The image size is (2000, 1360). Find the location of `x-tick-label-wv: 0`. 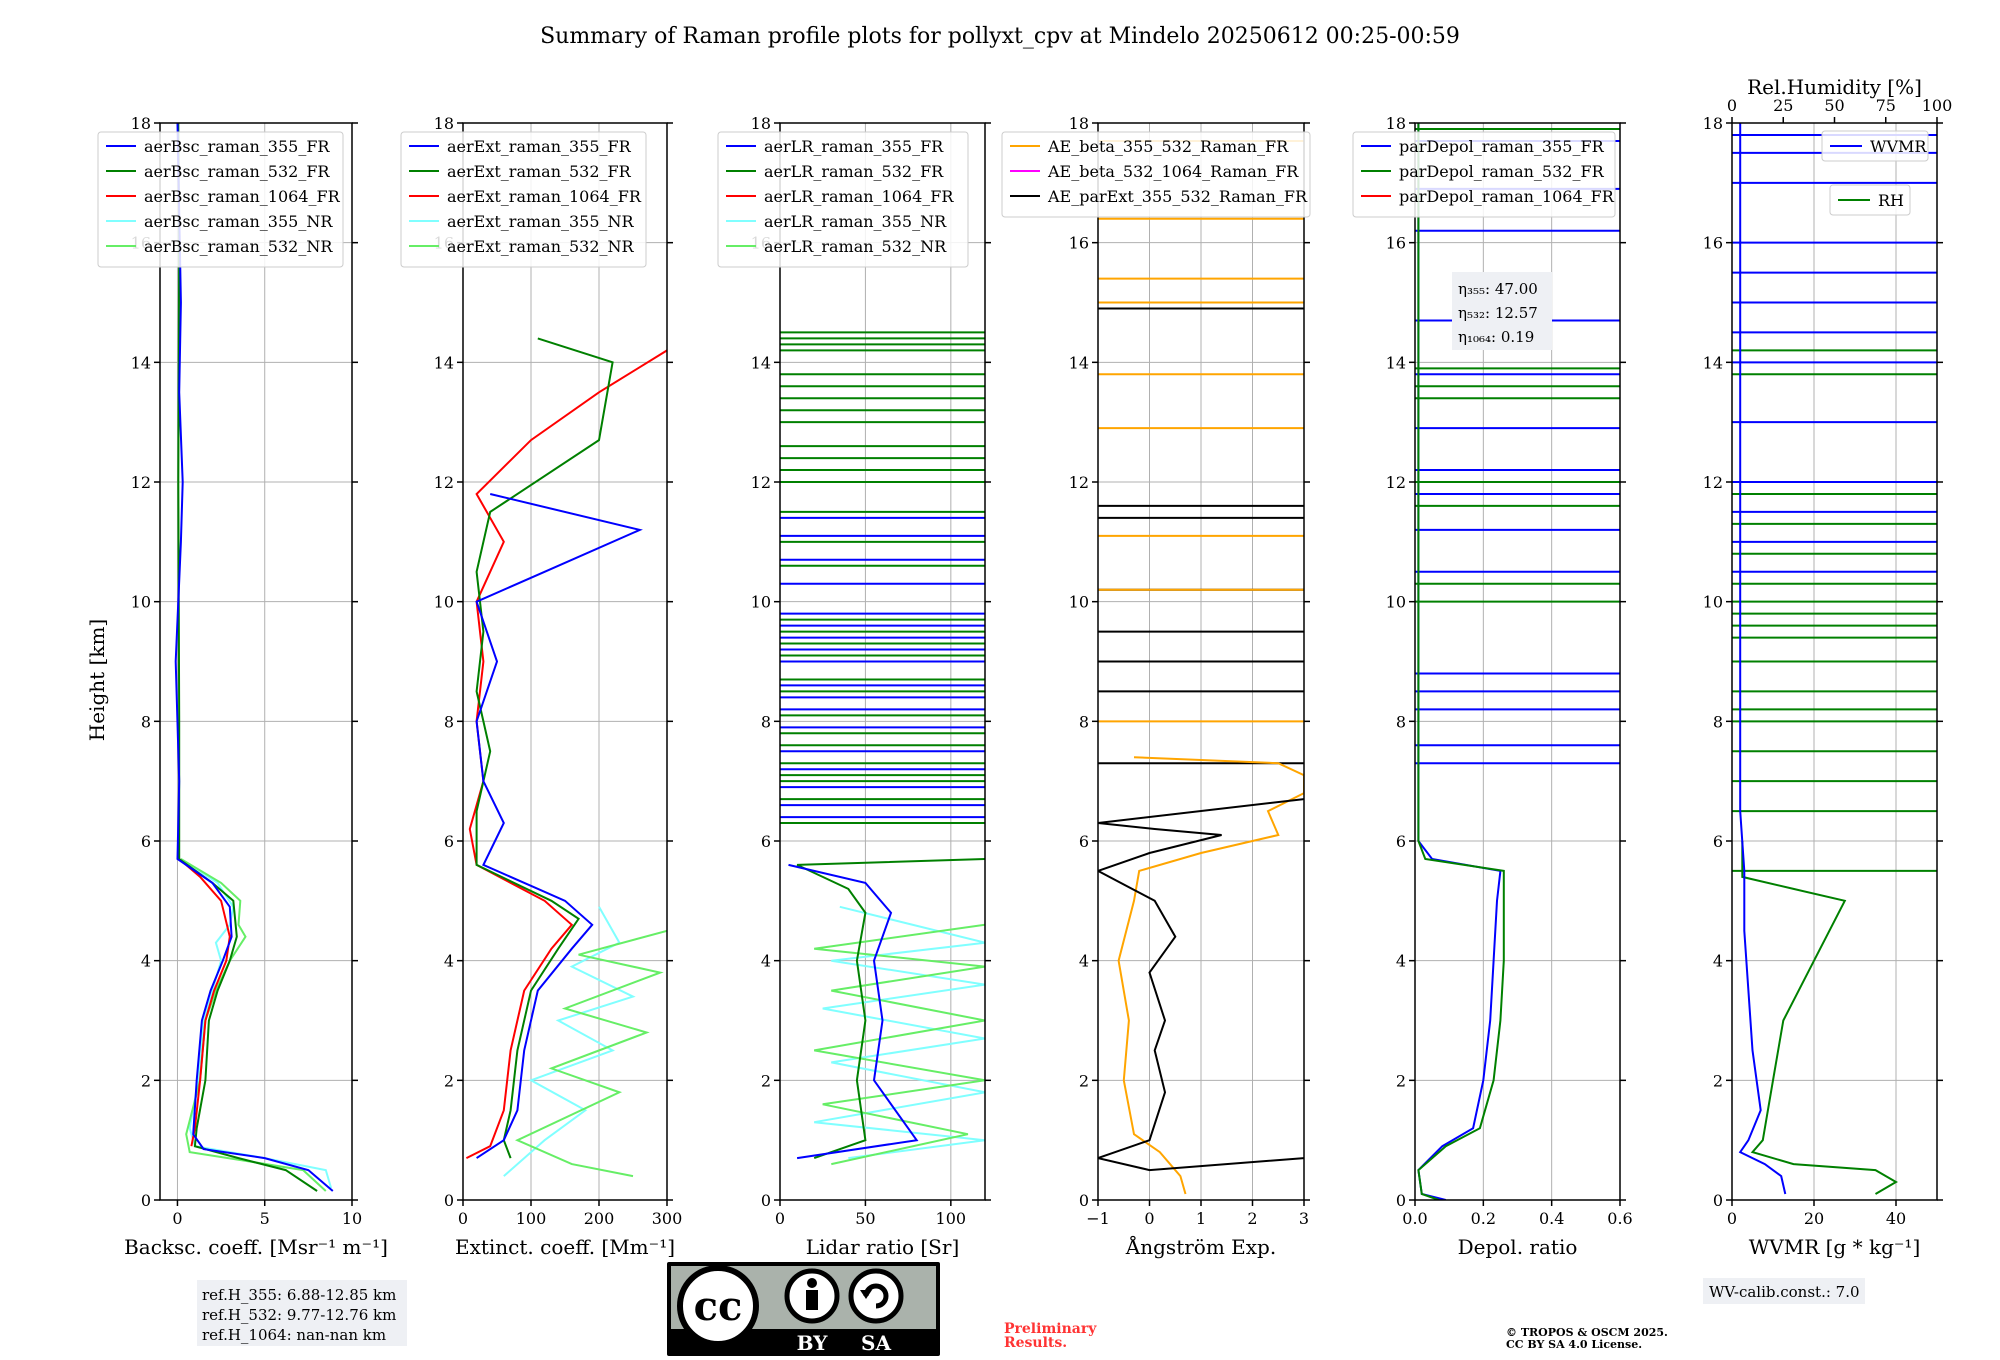

x-tick-label-wv: 0 is located at coordinates (1732, 1218).